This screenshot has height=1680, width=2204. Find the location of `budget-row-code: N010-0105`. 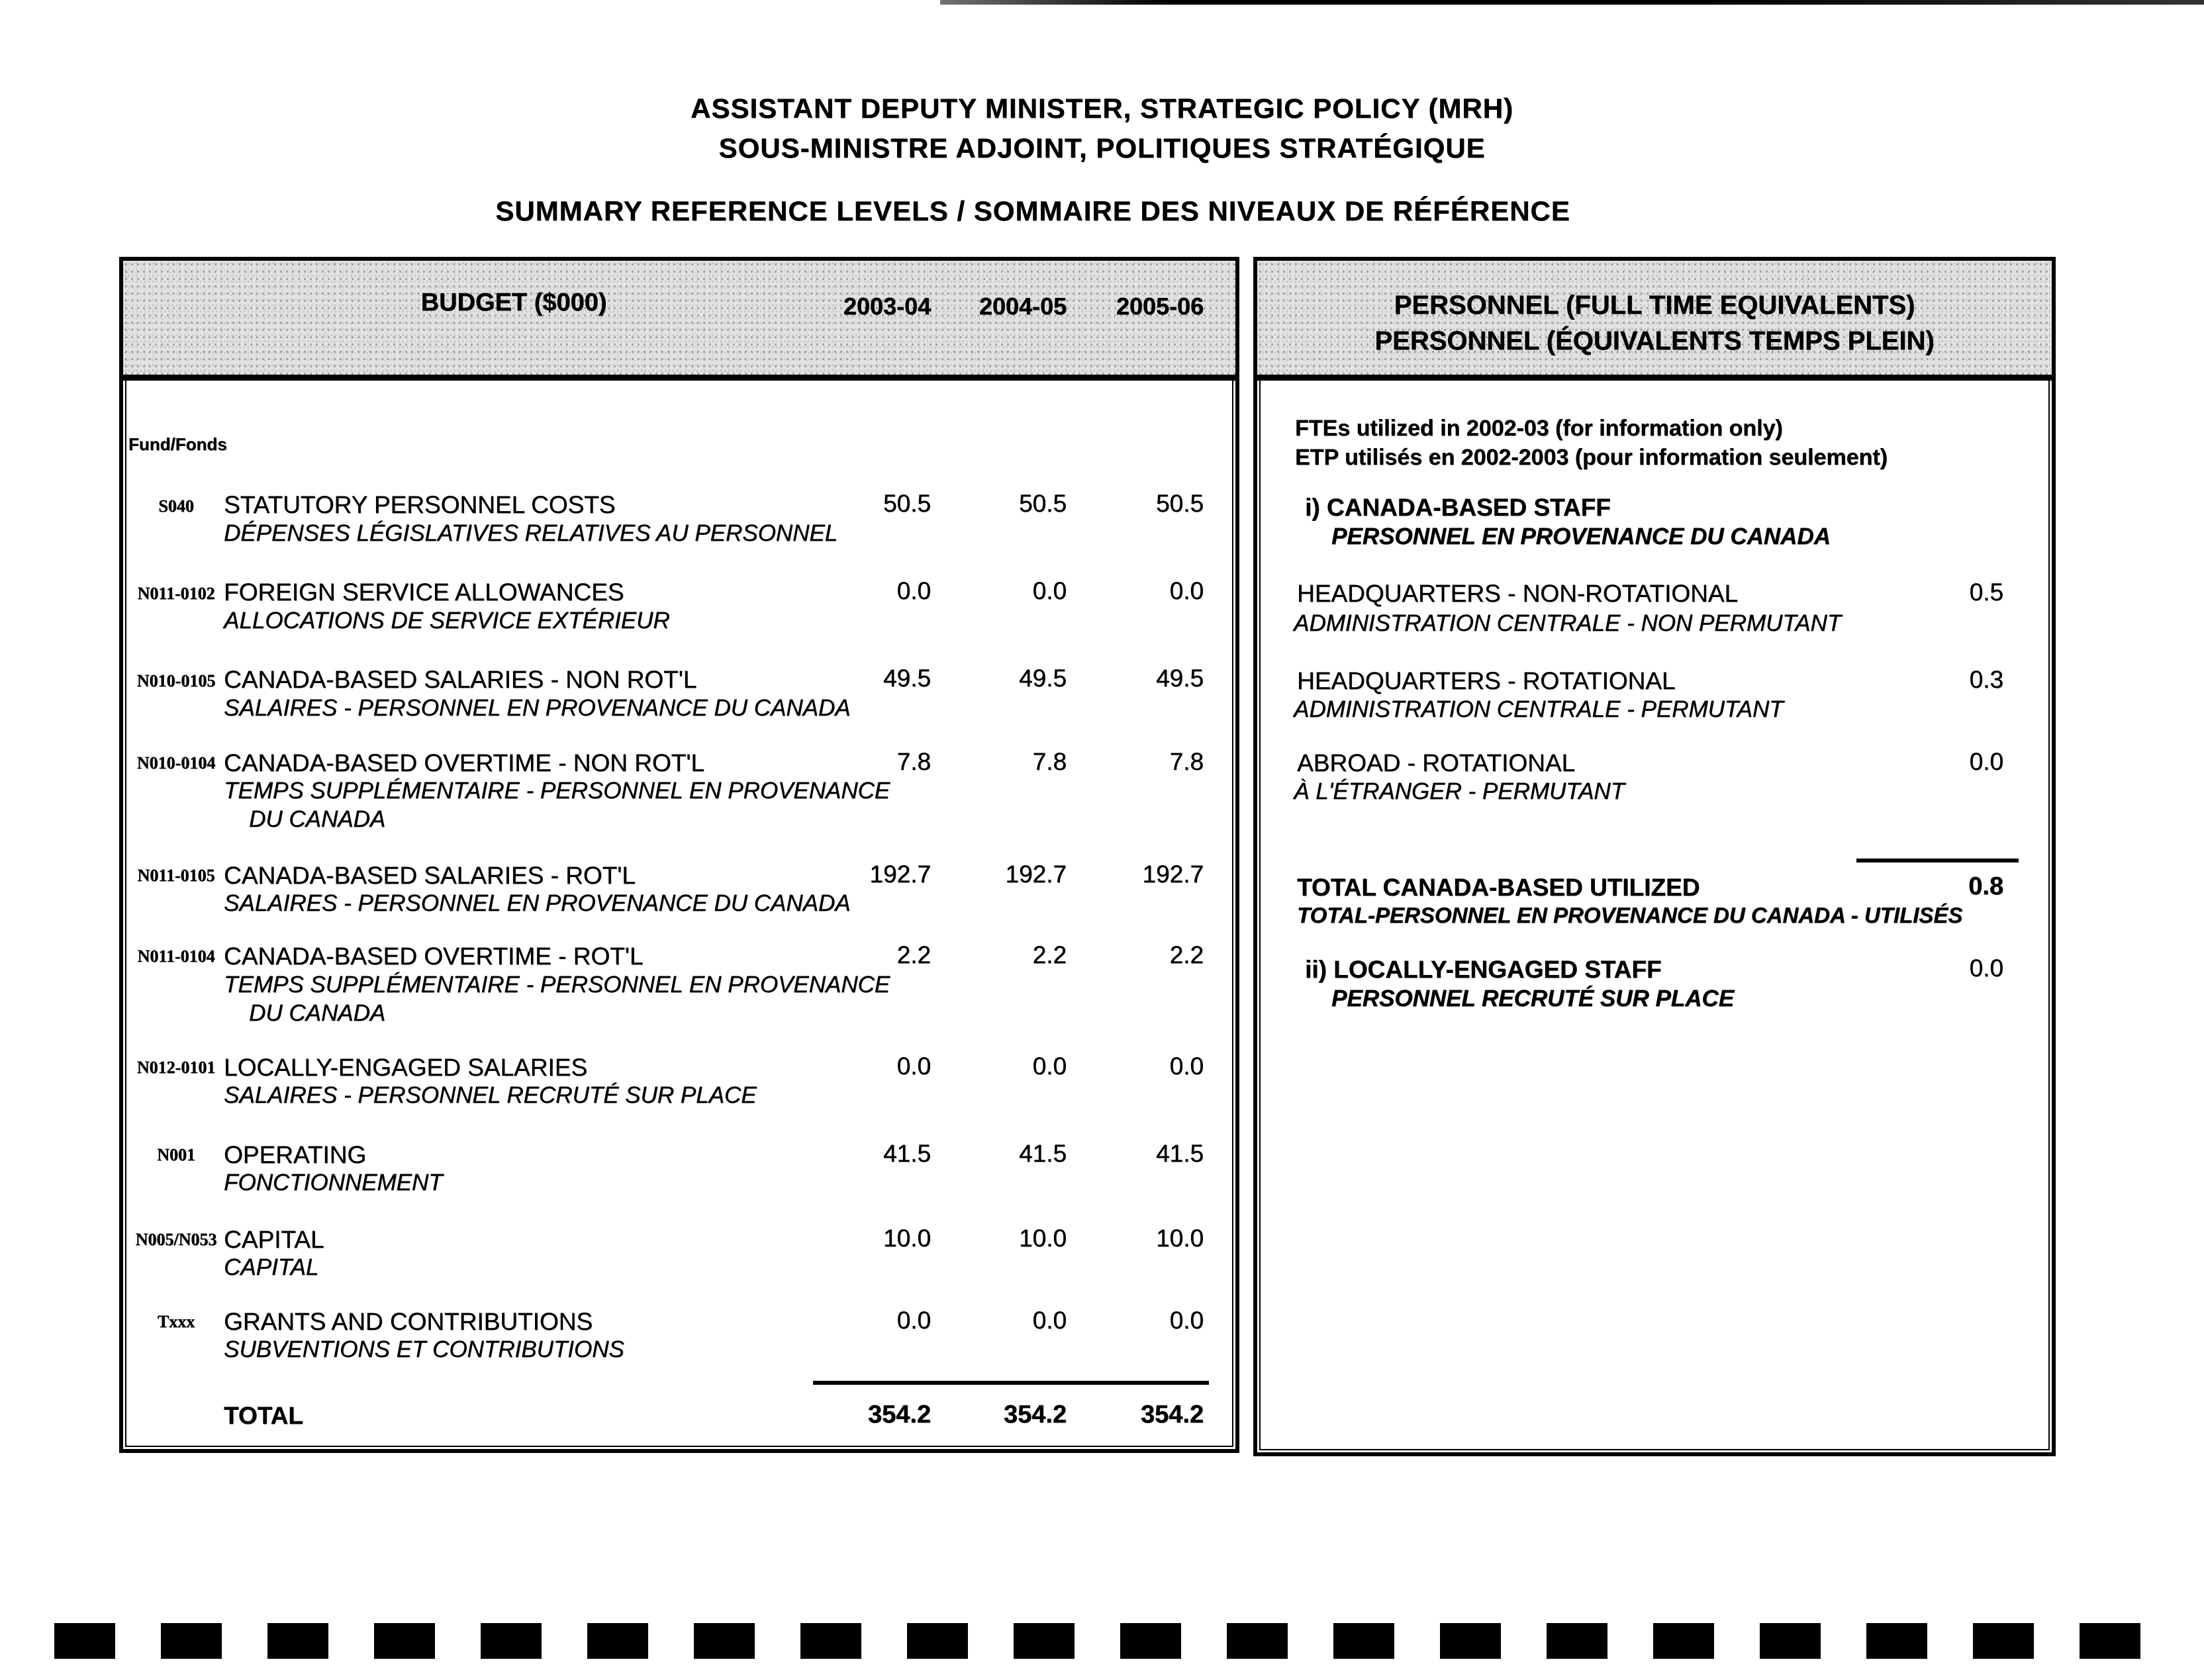

budget-row-code: N010-0105 is located at coordinates (176, 680).